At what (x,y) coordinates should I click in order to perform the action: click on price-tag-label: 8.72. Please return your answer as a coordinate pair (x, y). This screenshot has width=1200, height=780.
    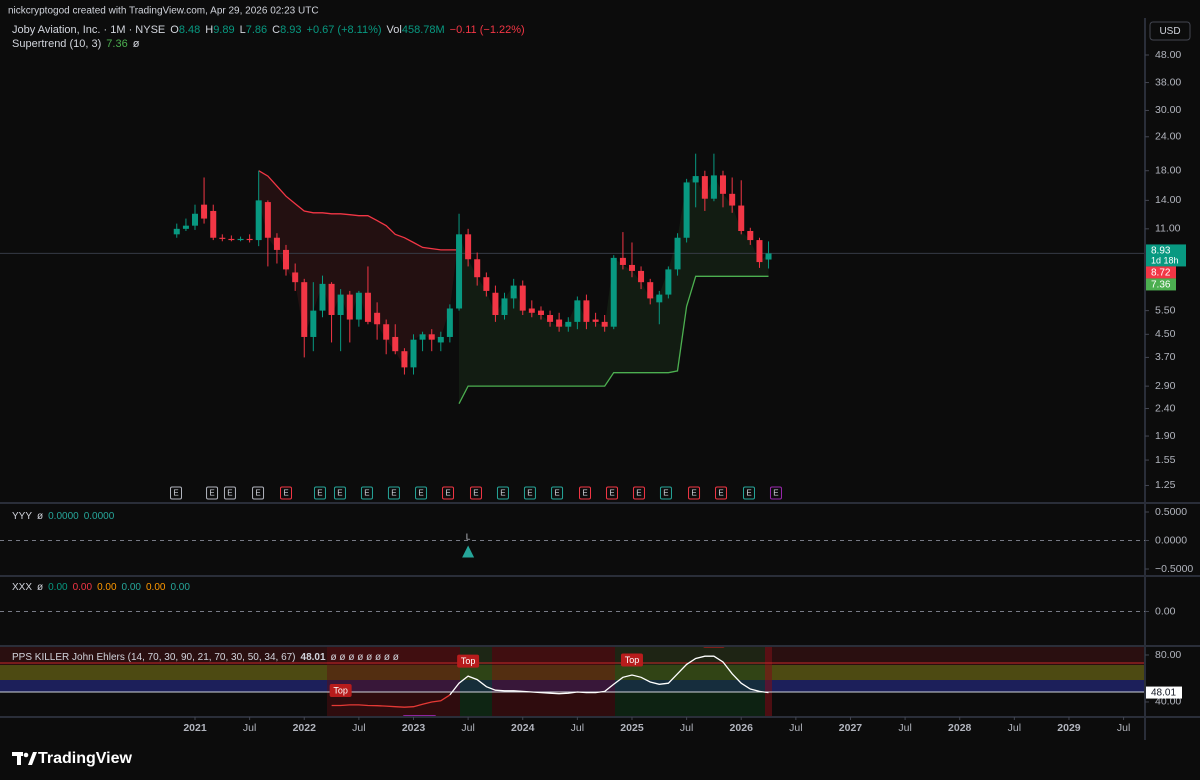
    Looking at the image, I should click on (1161, 273).